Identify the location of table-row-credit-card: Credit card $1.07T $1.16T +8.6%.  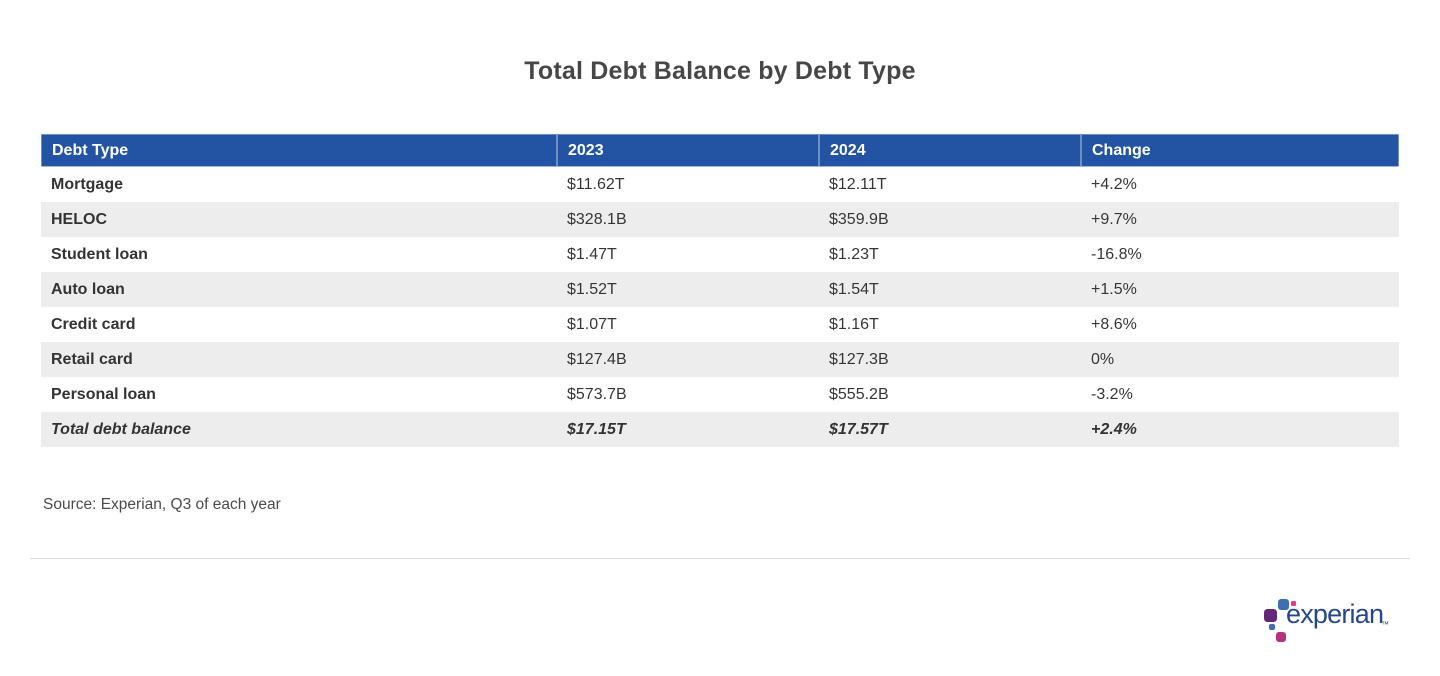
(720, 324).